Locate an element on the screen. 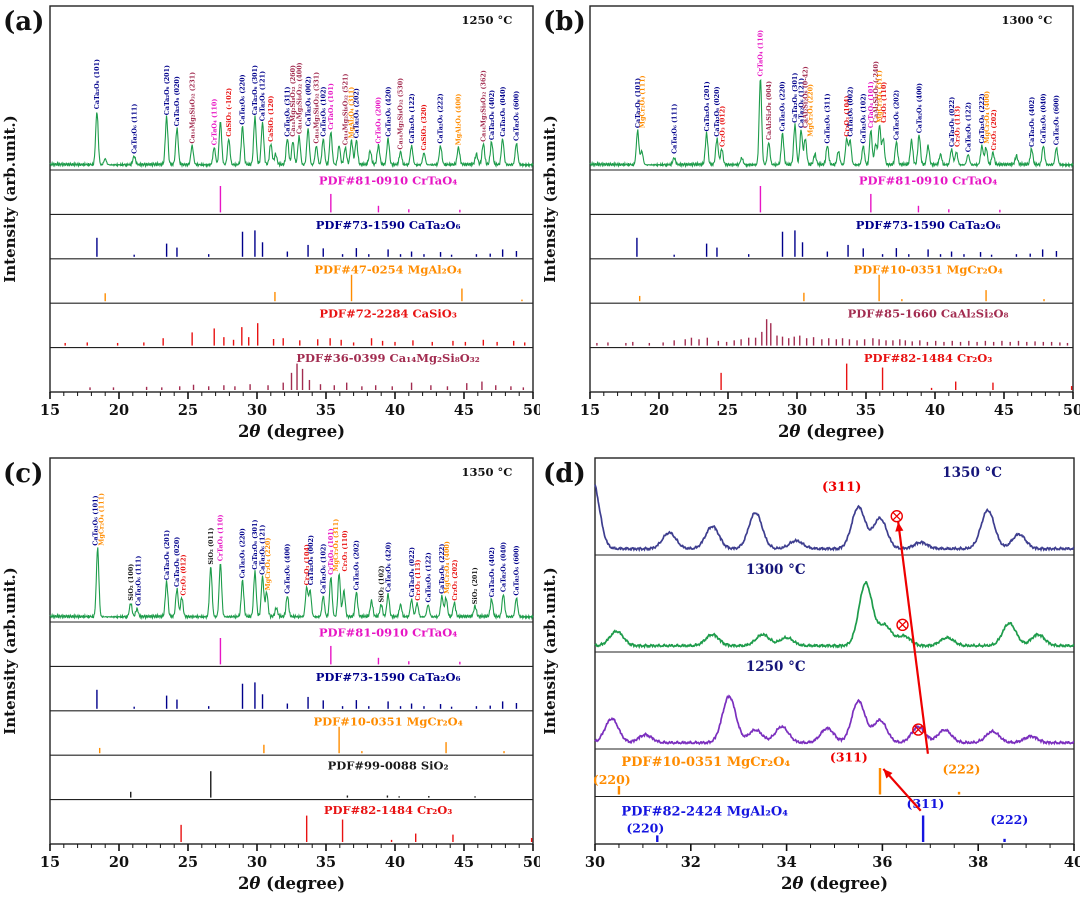  peak-label: CaAl₂Si₂O₈ (-240) is located at coordinates (876, 92).